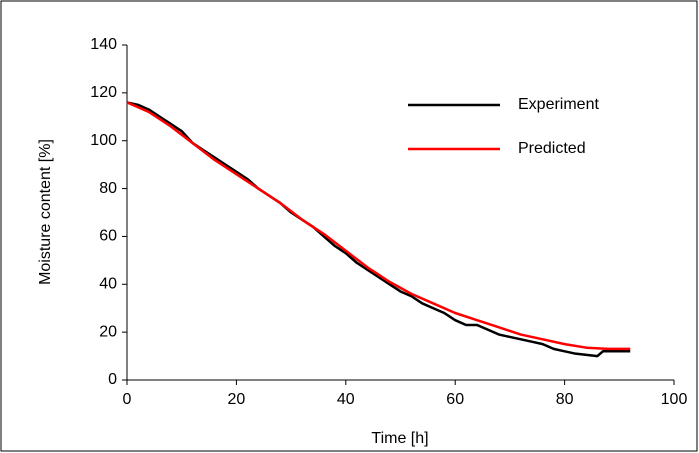  What do you see at coordinates (237, 399) in the screenshot?
I see `x-tick-label: 20` at bounding box center [237, 399].